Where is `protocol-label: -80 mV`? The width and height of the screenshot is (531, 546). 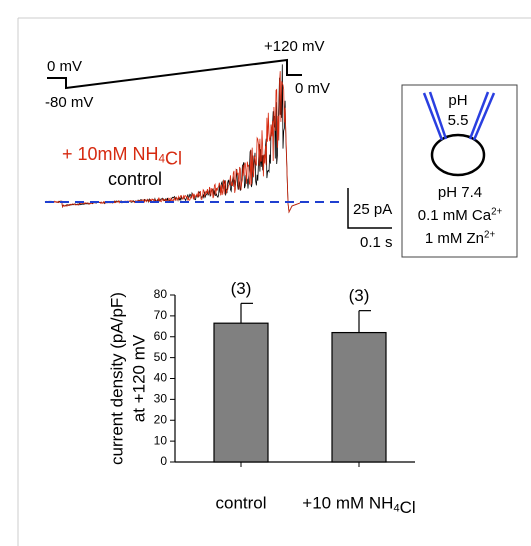
protocol-label: -80 mV is located at coordinates (69, 102).